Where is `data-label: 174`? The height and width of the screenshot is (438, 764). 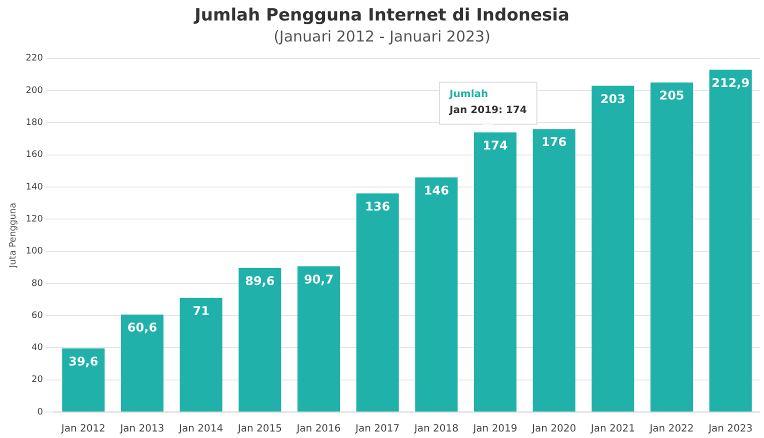
data-label: 174 is located at coordinates (495, 145).